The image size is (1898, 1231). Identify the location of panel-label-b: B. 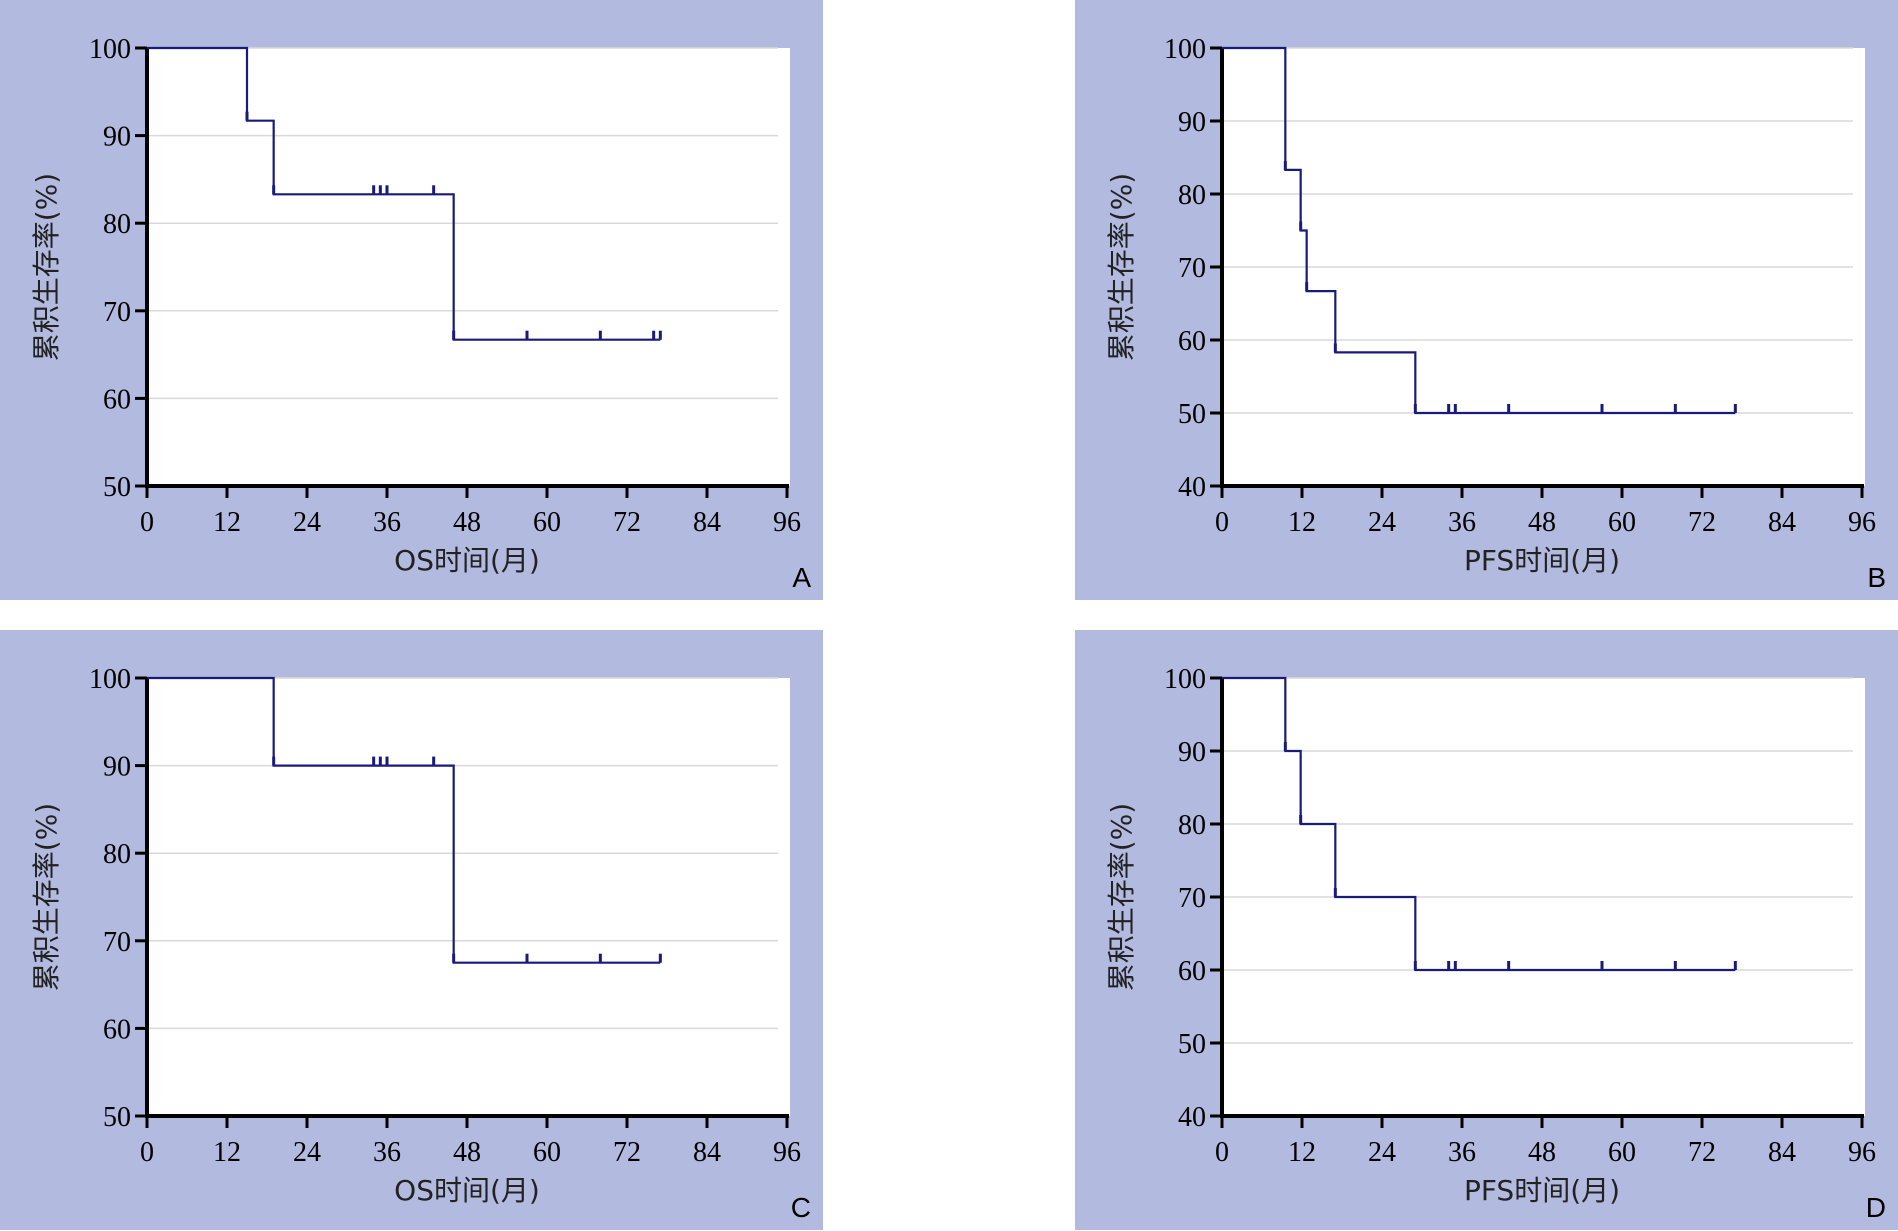
(1876, 577).